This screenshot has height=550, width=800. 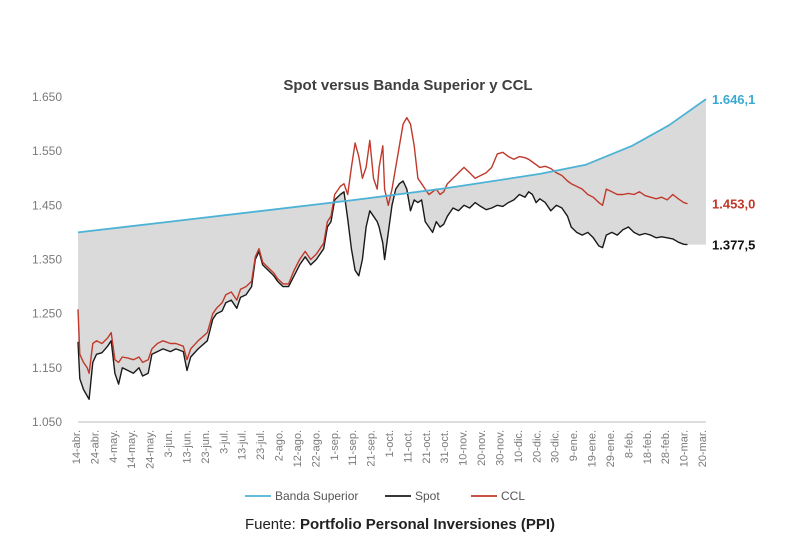 I want to click on x-tick-label: 14-may., so click(x=132, y=449).